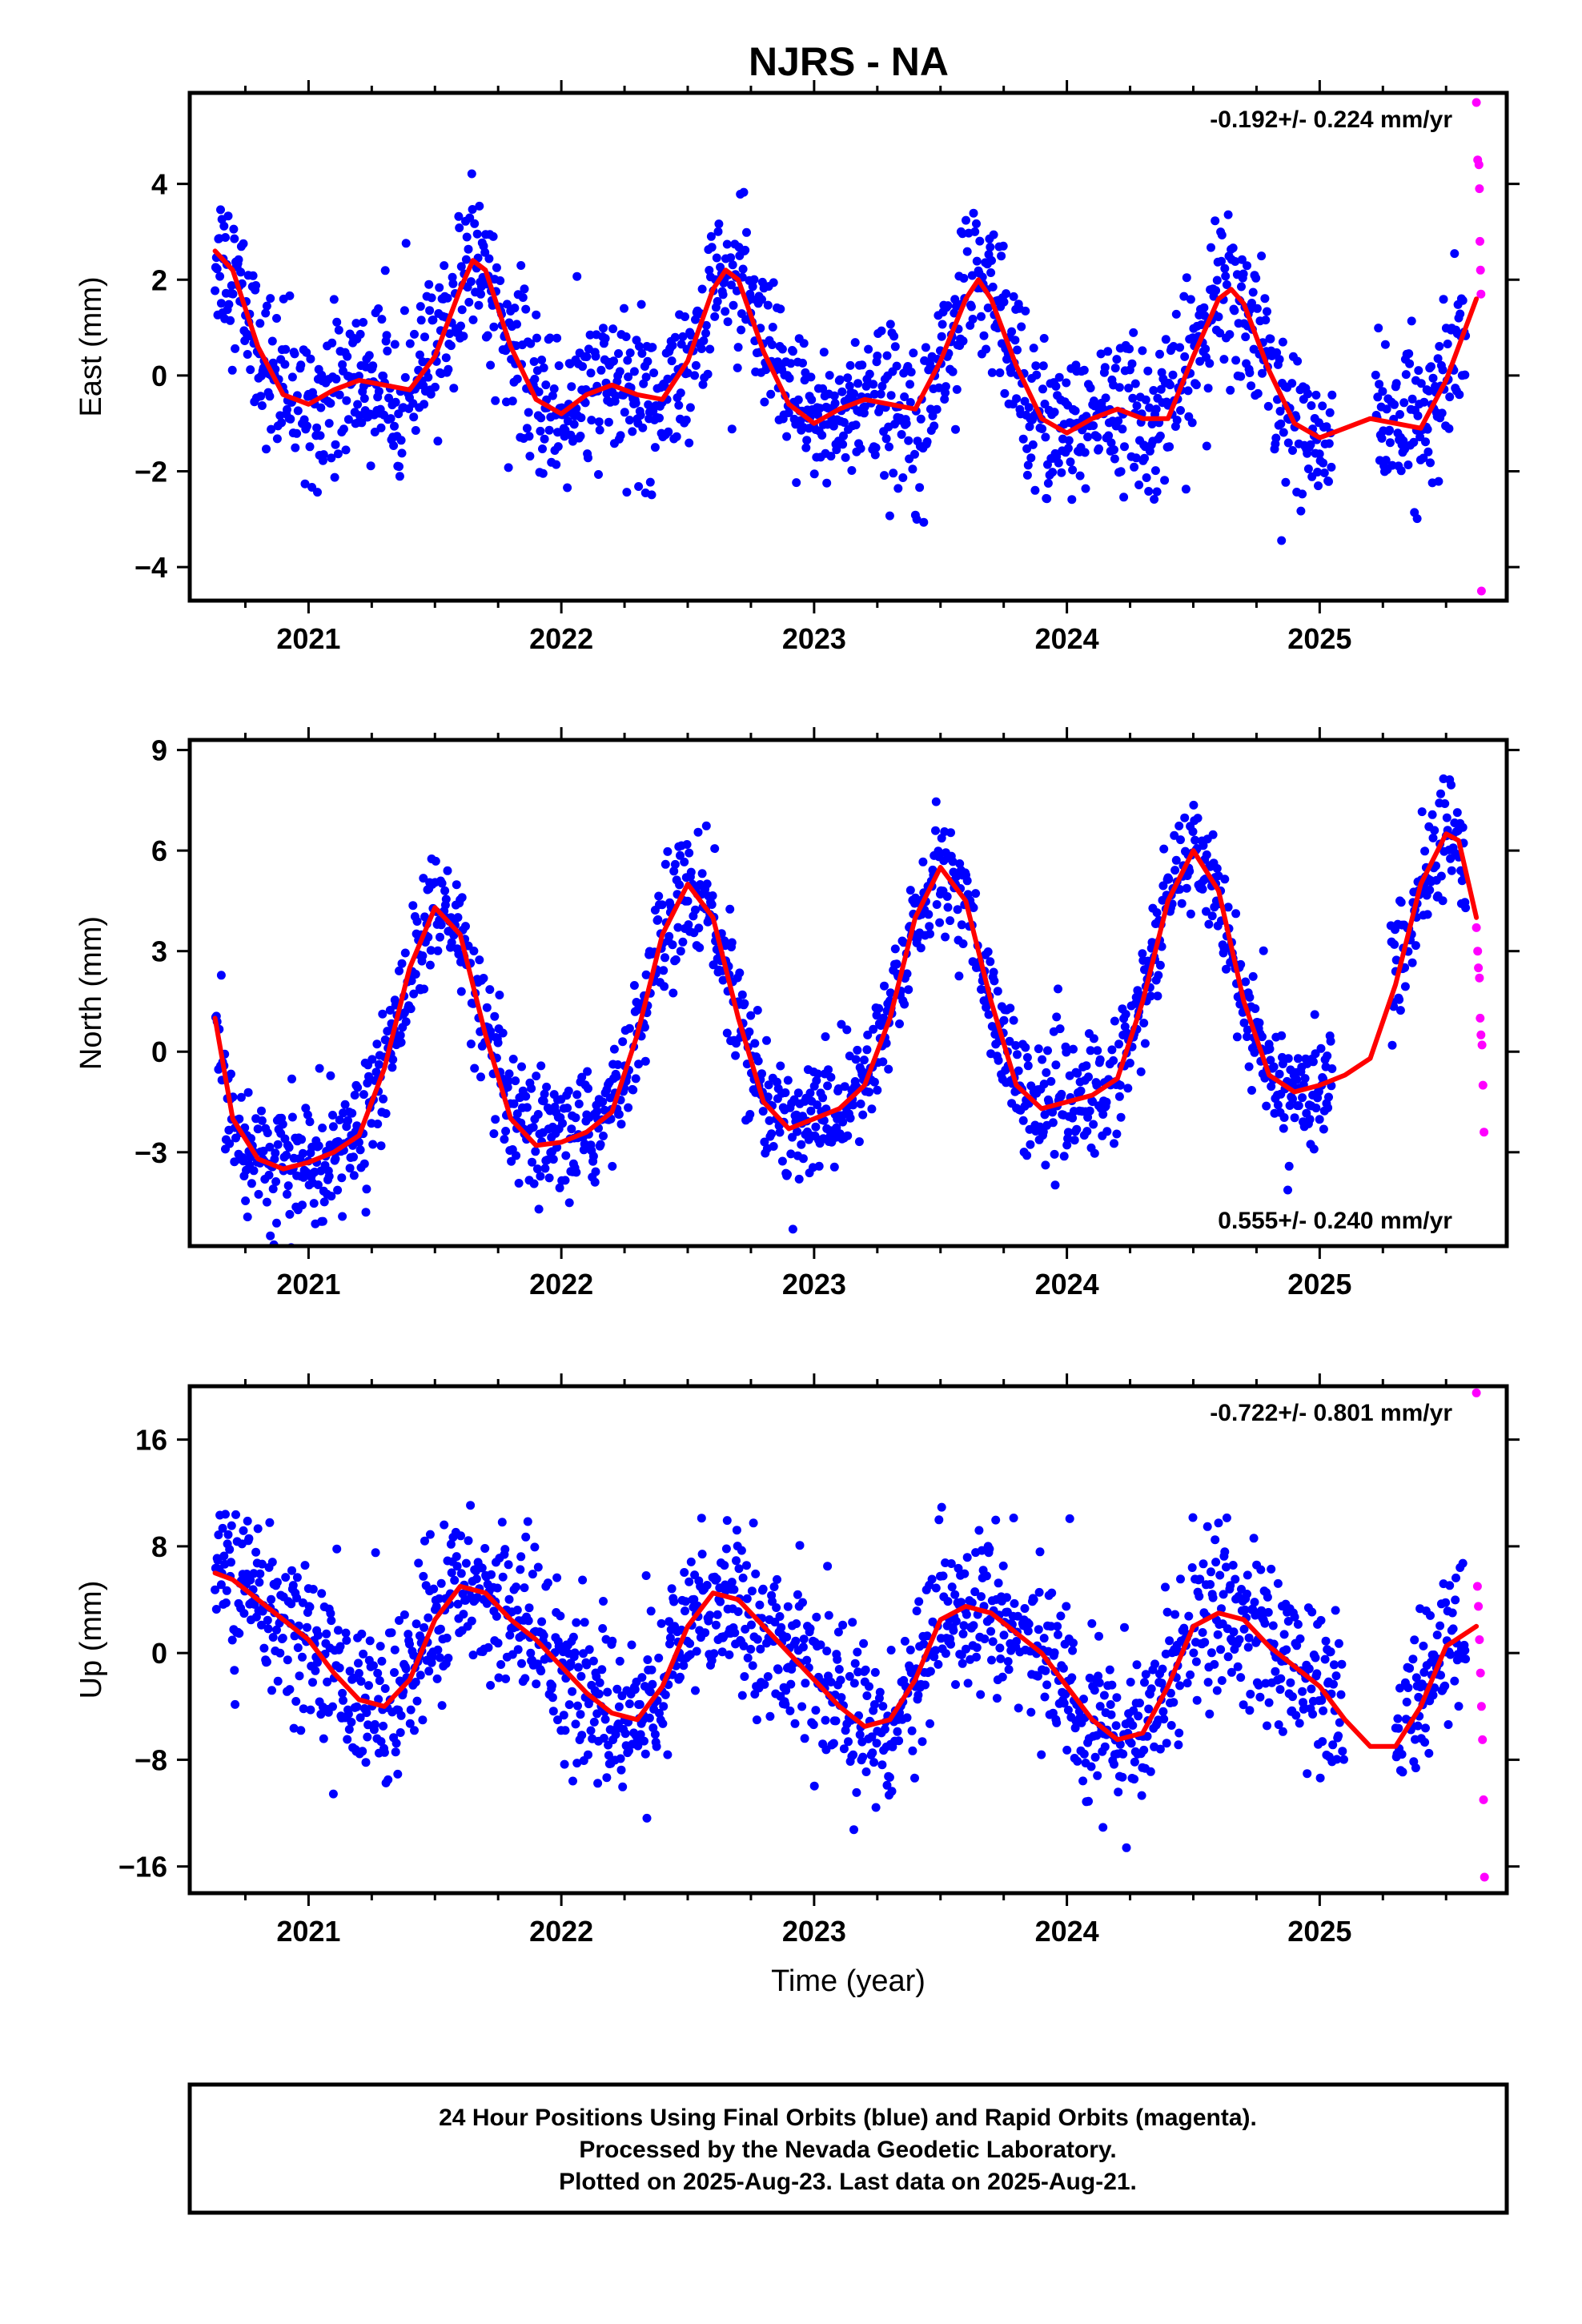  Describe the element at coordinates (1479, 347) in the screenshot. I see `rapid-orbit-points` at that location.